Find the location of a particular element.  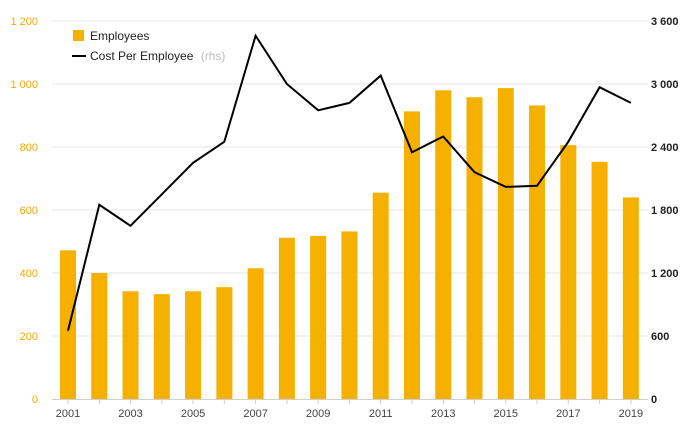

legend-employees-label: Employees is located at coordinates (119, 36).